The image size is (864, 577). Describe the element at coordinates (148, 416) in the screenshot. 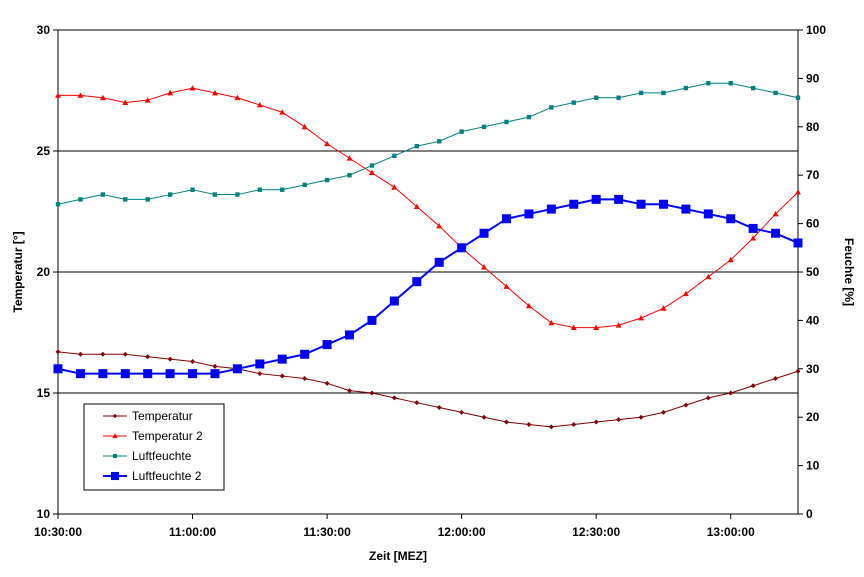

I see `legend-entry: Temperatur` at that location.